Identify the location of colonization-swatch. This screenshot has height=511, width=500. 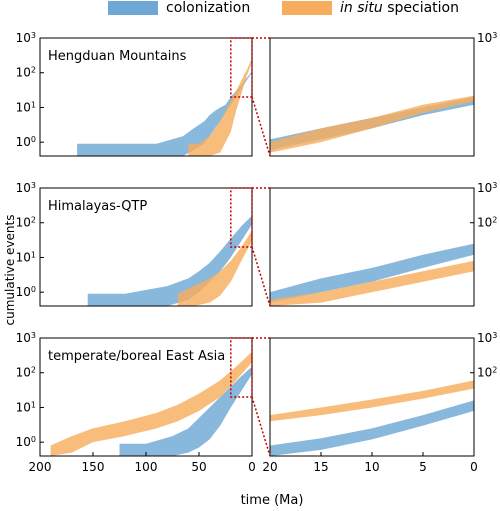
(133, 8).